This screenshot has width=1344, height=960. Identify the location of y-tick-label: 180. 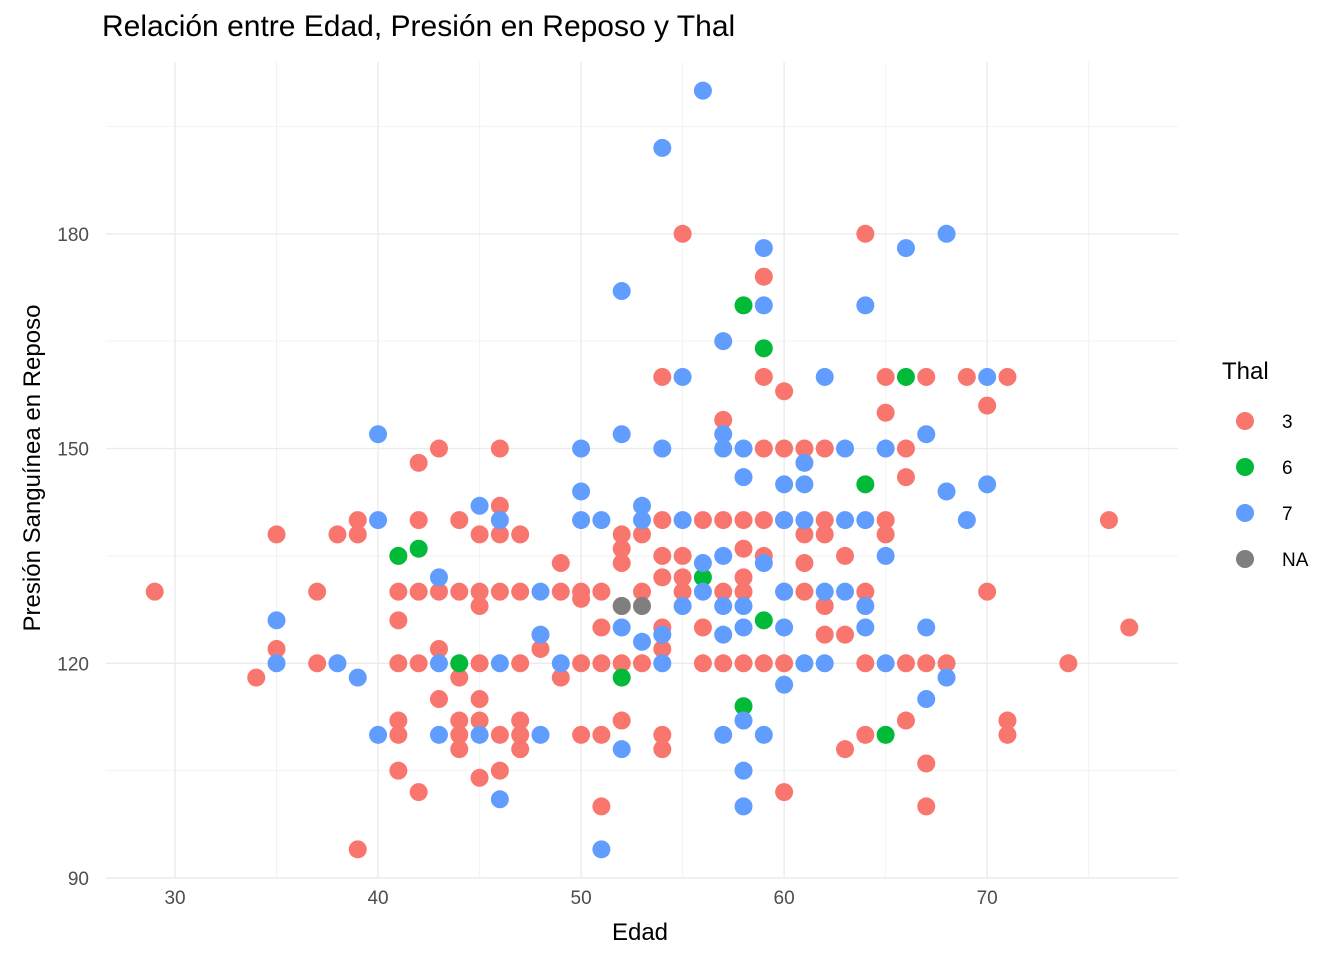
(73, 235).